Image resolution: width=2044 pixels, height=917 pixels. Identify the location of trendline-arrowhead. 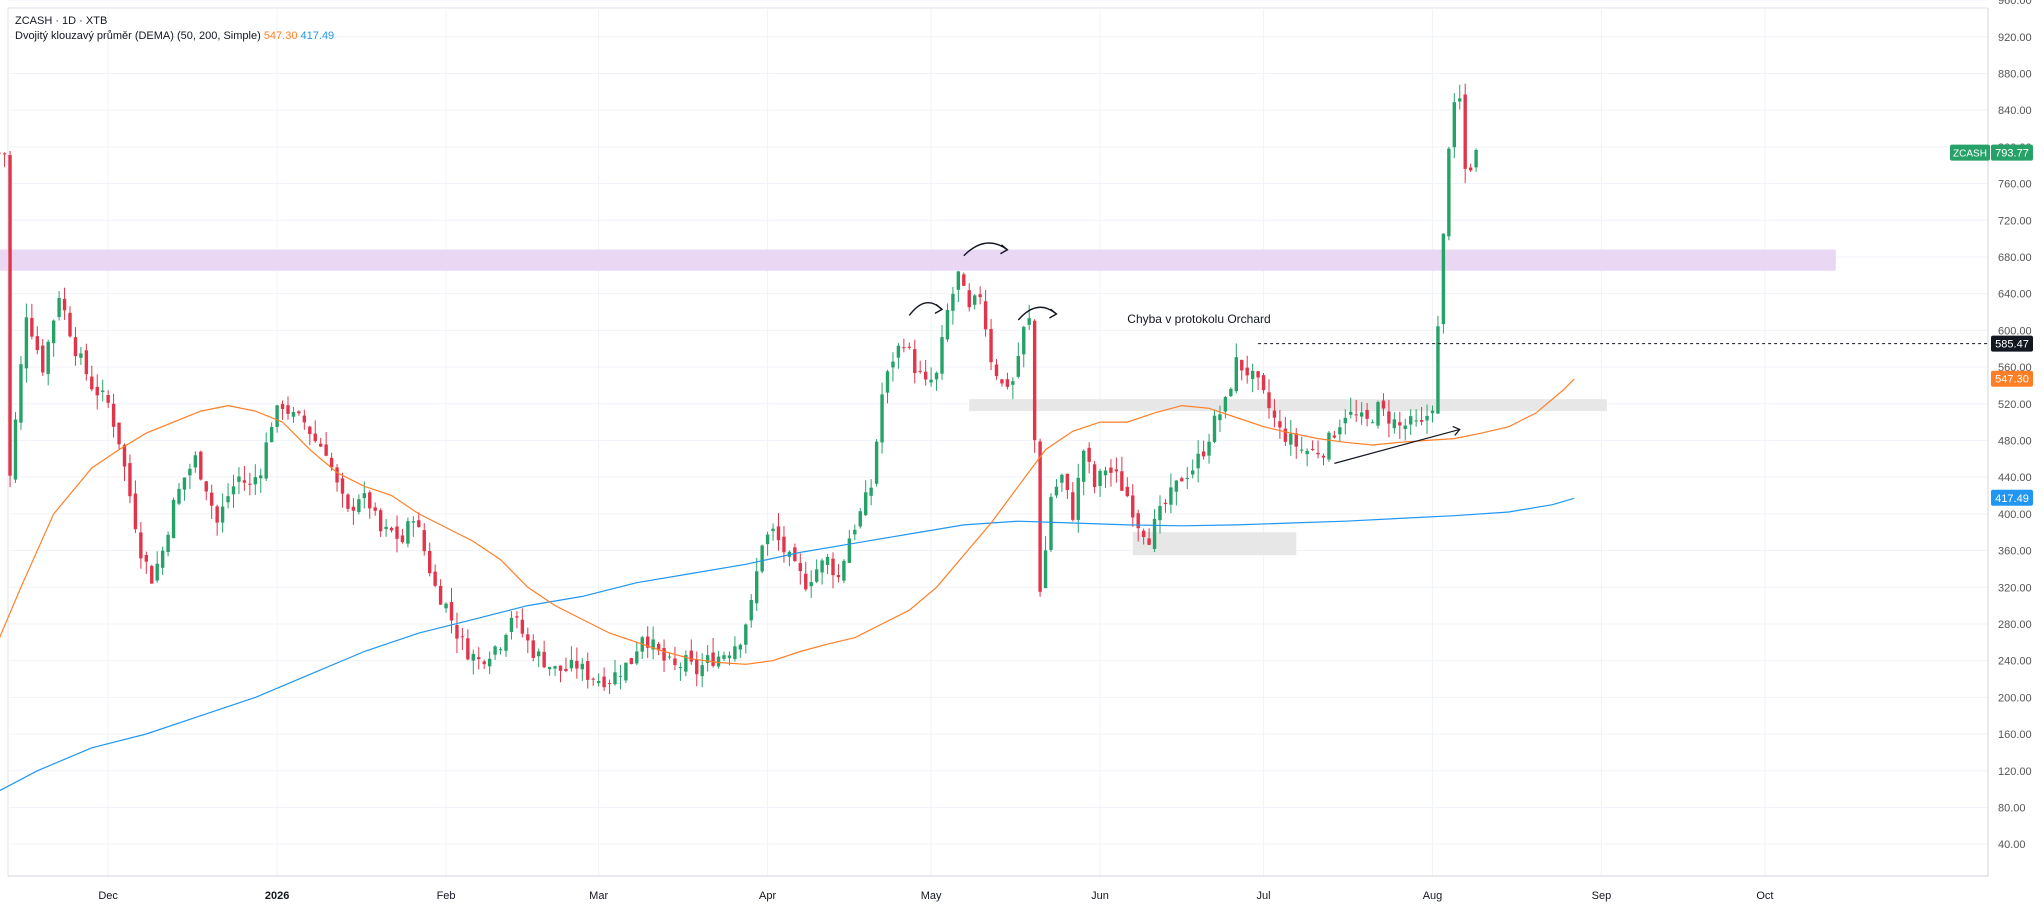
(1456, 430).